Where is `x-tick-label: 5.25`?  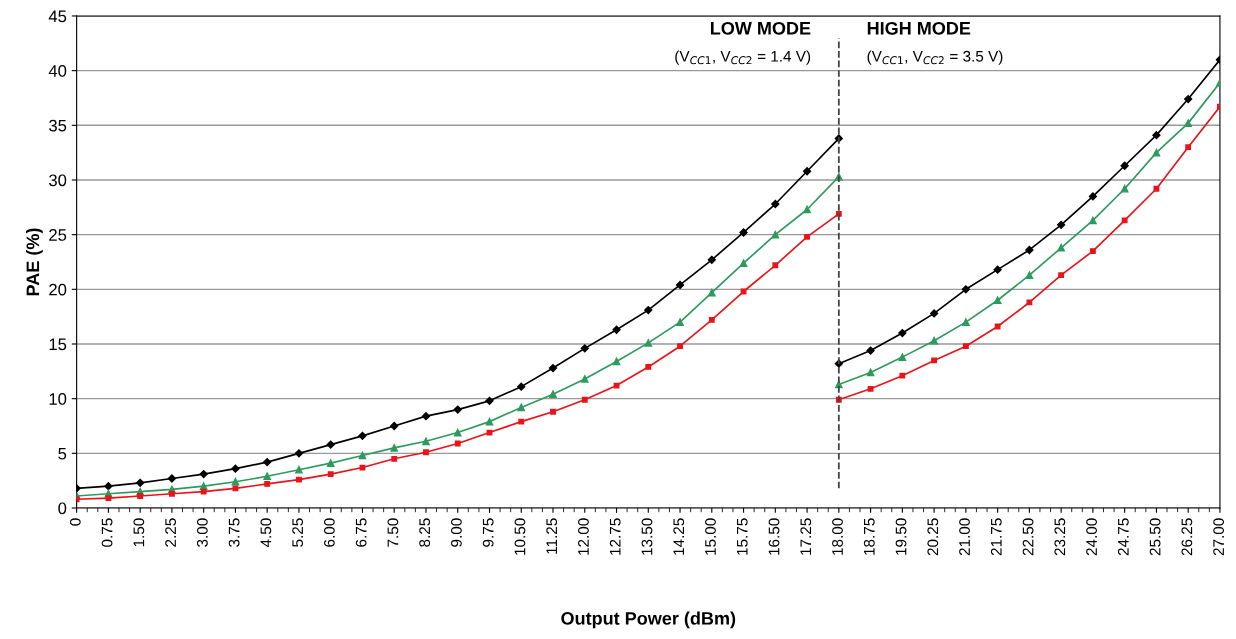
x-tick-label: 5.25 is located at coordinates (298, 532).